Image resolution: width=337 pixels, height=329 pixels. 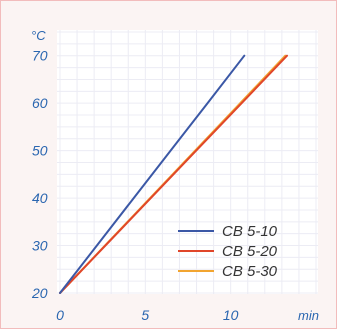 I want to click on y-tick-label: 50, so click(x=40, y=151).